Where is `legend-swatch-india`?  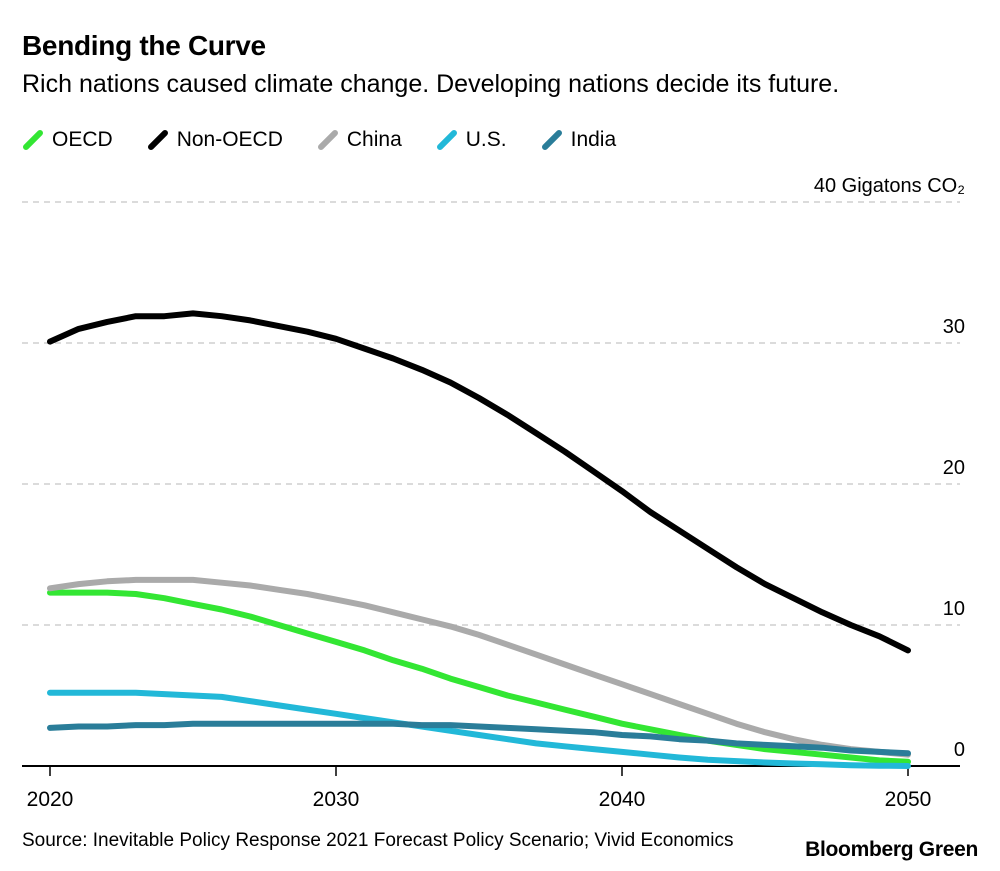
legend-swatch-india is located at coordinates (551, 140).